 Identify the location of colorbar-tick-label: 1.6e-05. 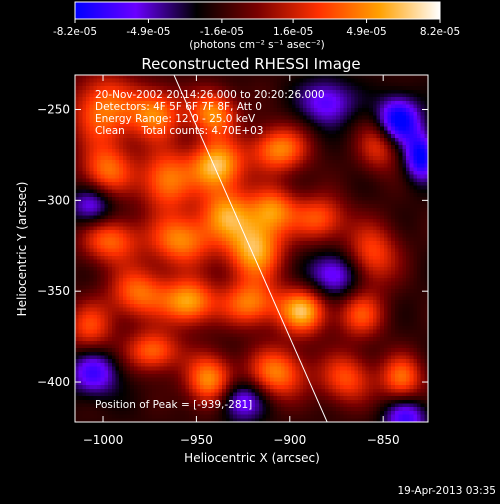
(293, 32).